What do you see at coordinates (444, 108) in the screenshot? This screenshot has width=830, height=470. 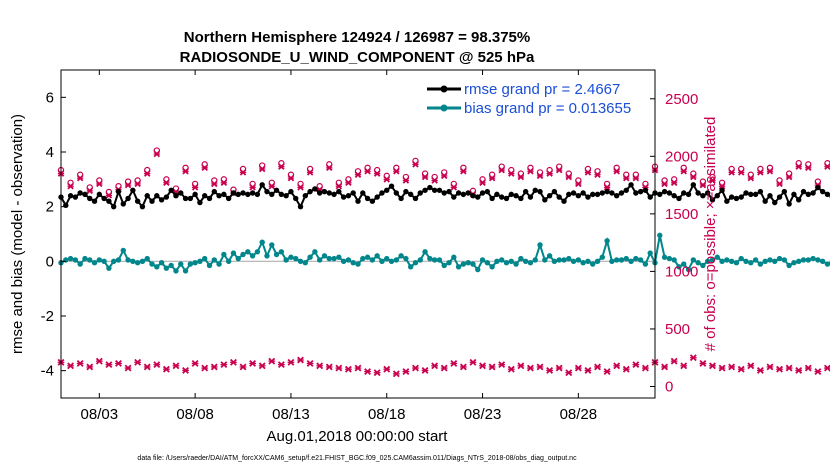 I see `legend-marker-bias` at bounding box center [444, 108].